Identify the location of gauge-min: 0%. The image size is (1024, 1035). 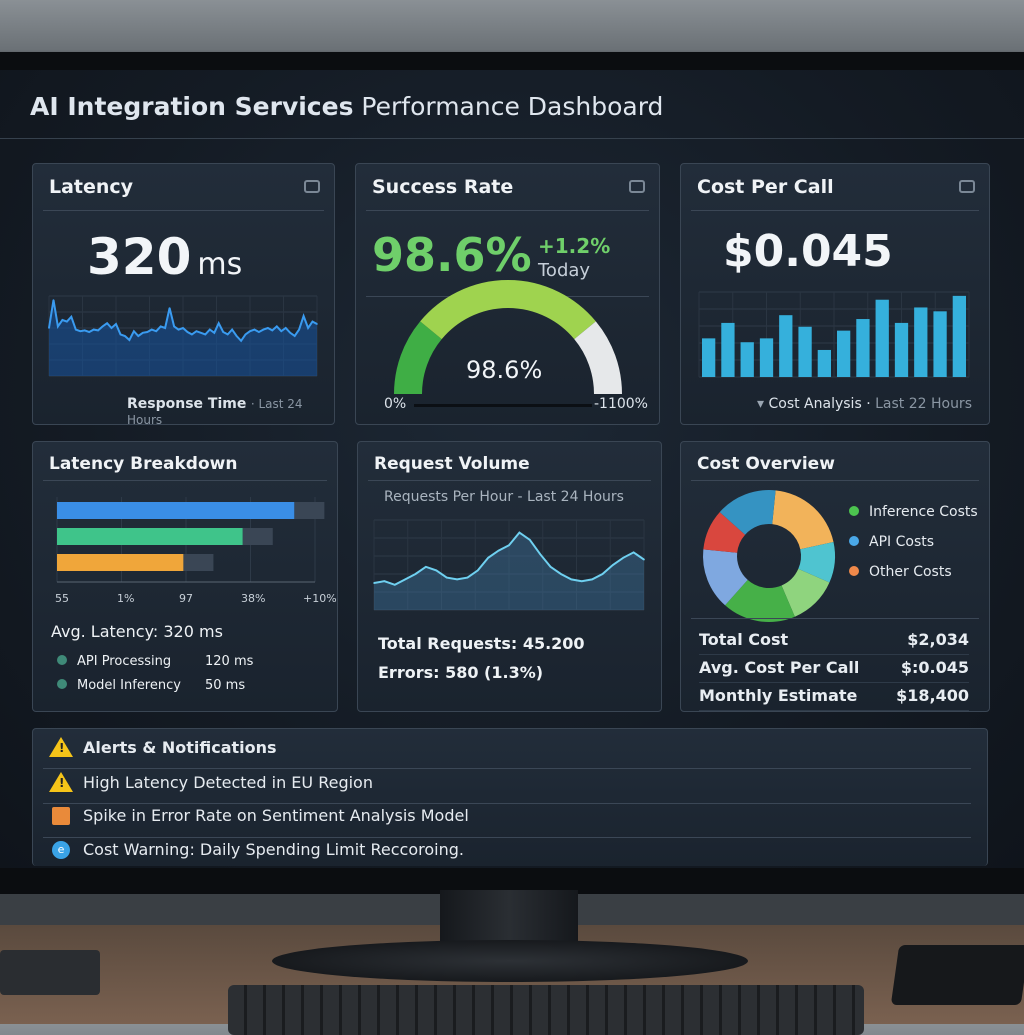
(395, 404).